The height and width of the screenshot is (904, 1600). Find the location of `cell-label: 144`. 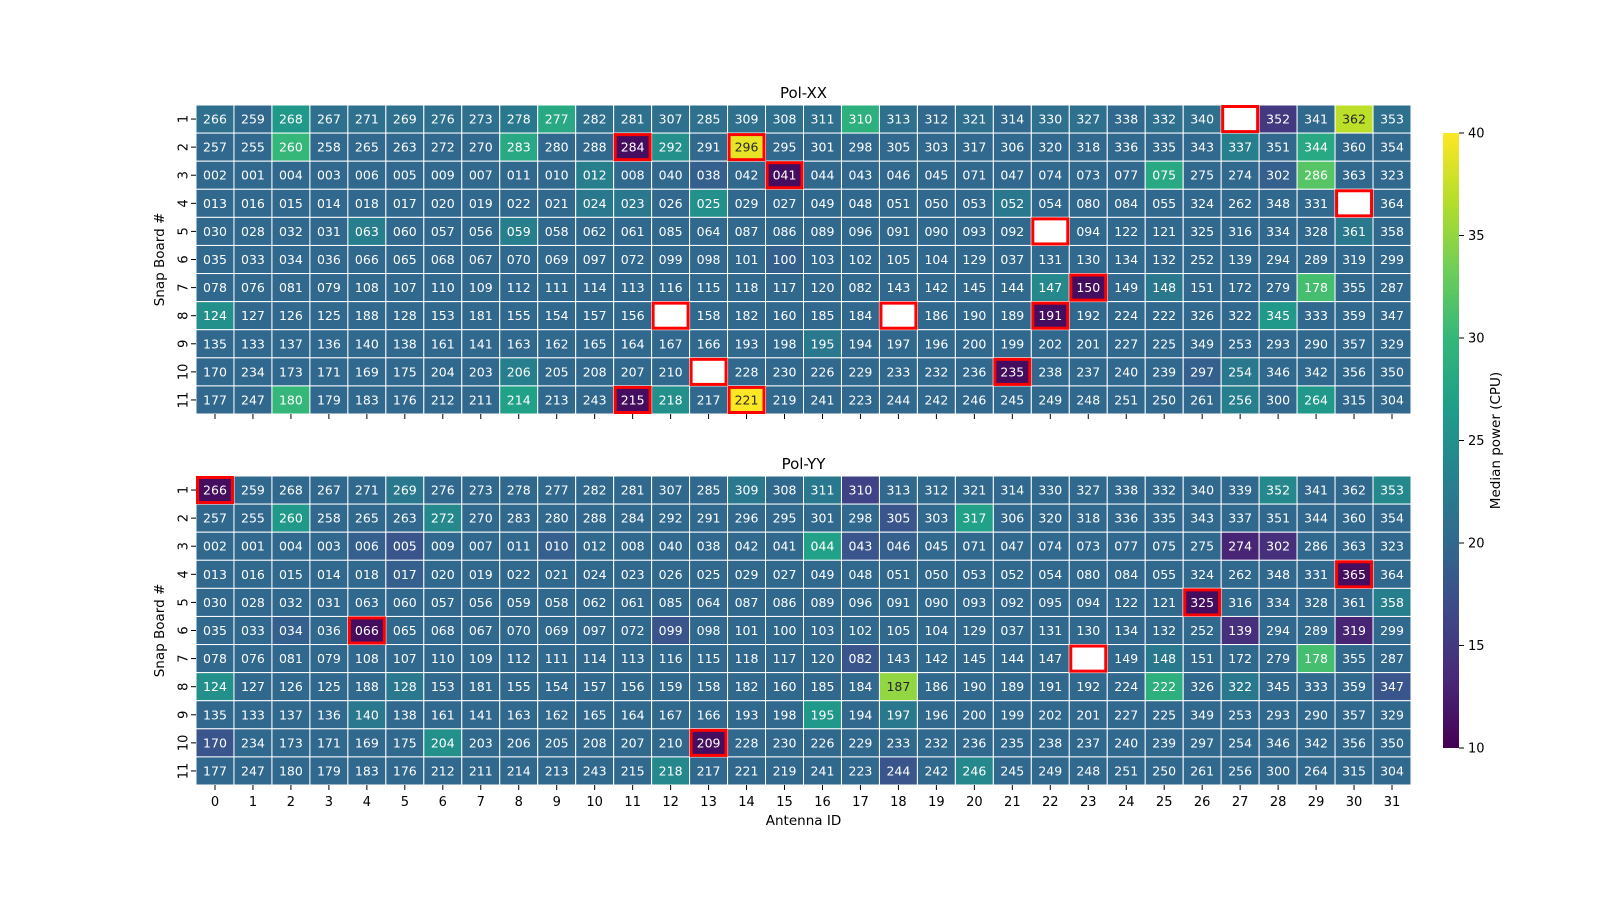

cell-label: 144 is located at coordinates (1012, 658).